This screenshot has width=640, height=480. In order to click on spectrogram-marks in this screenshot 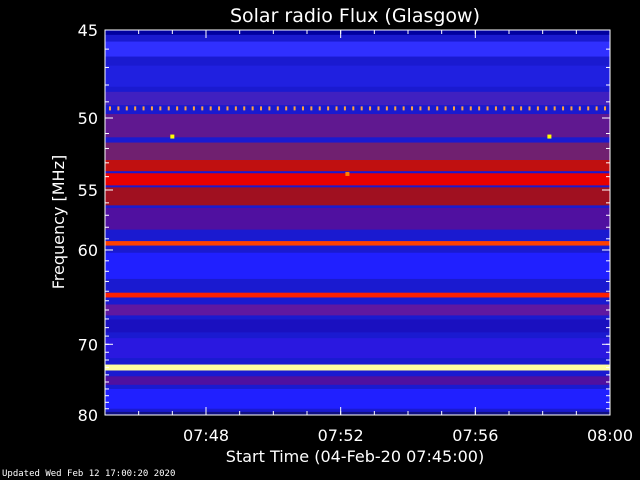, I will do `click(357, 141)`.